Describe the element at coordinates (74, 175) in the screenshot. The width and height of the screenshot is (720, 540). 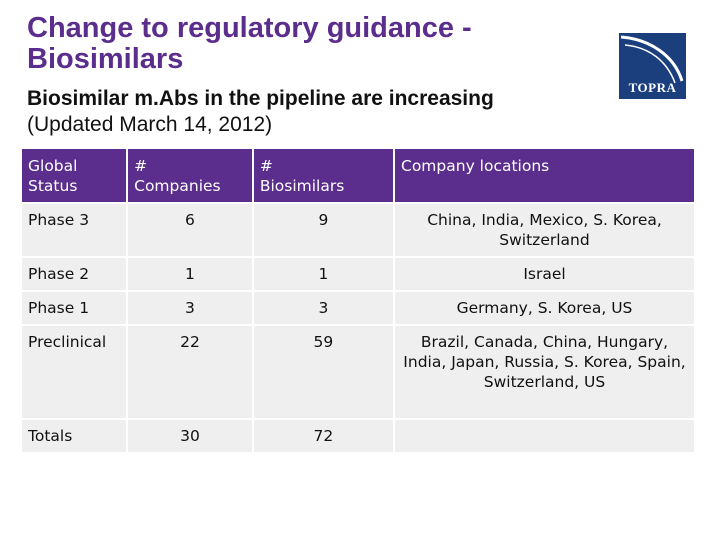
I see `header-global-status: Global Status` at that location.